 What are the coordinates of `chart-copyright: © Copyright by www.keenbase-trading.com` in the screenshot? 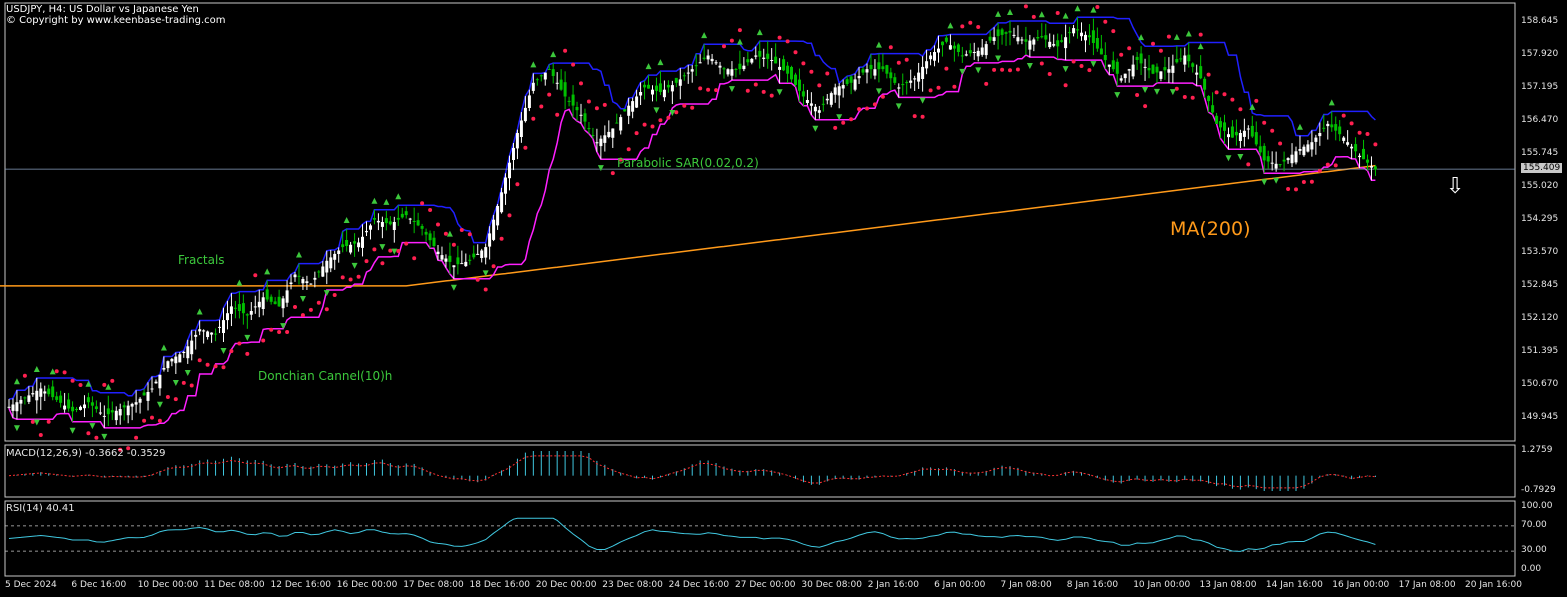 It's located at (116, 20).